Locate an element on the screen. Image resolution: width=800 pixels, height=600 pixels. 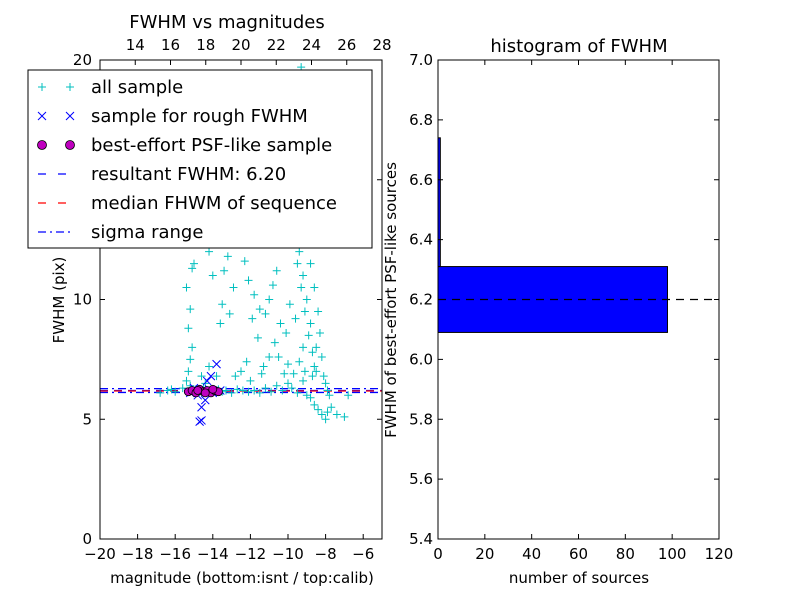
hist-xtick-label: 120 is located at coordinates (719, 554).